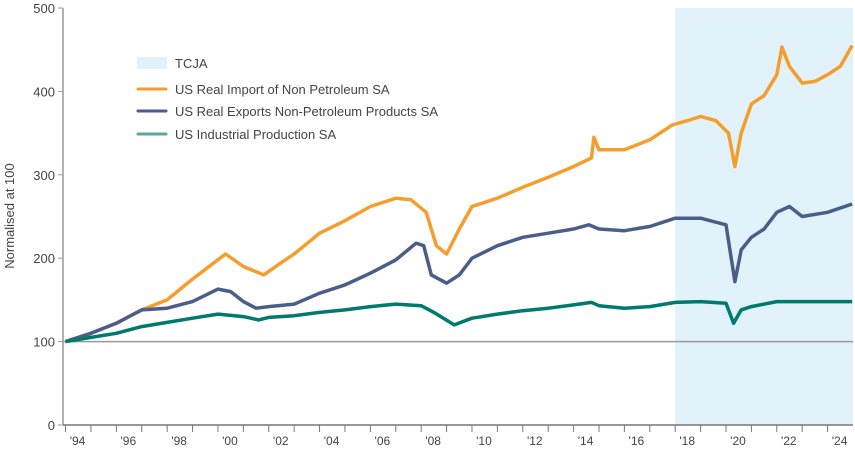  What do you see at coordinates (383, 441) in the screenshot?
I see `x-tick-label: '06` at bounding box center [383, 441].